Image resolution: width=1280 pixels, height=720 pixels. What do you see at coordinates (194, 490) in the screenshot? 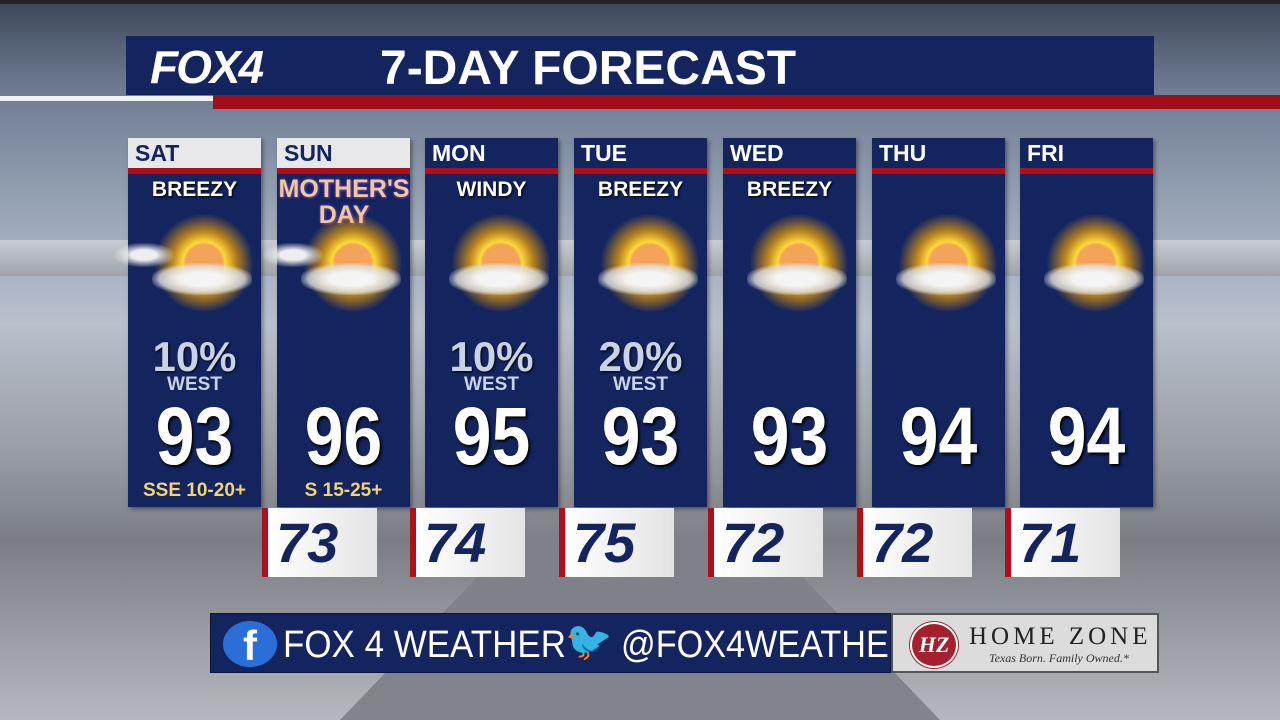
I see `wind-speed: SSE 10-20+` at bounding box center [194, 490].